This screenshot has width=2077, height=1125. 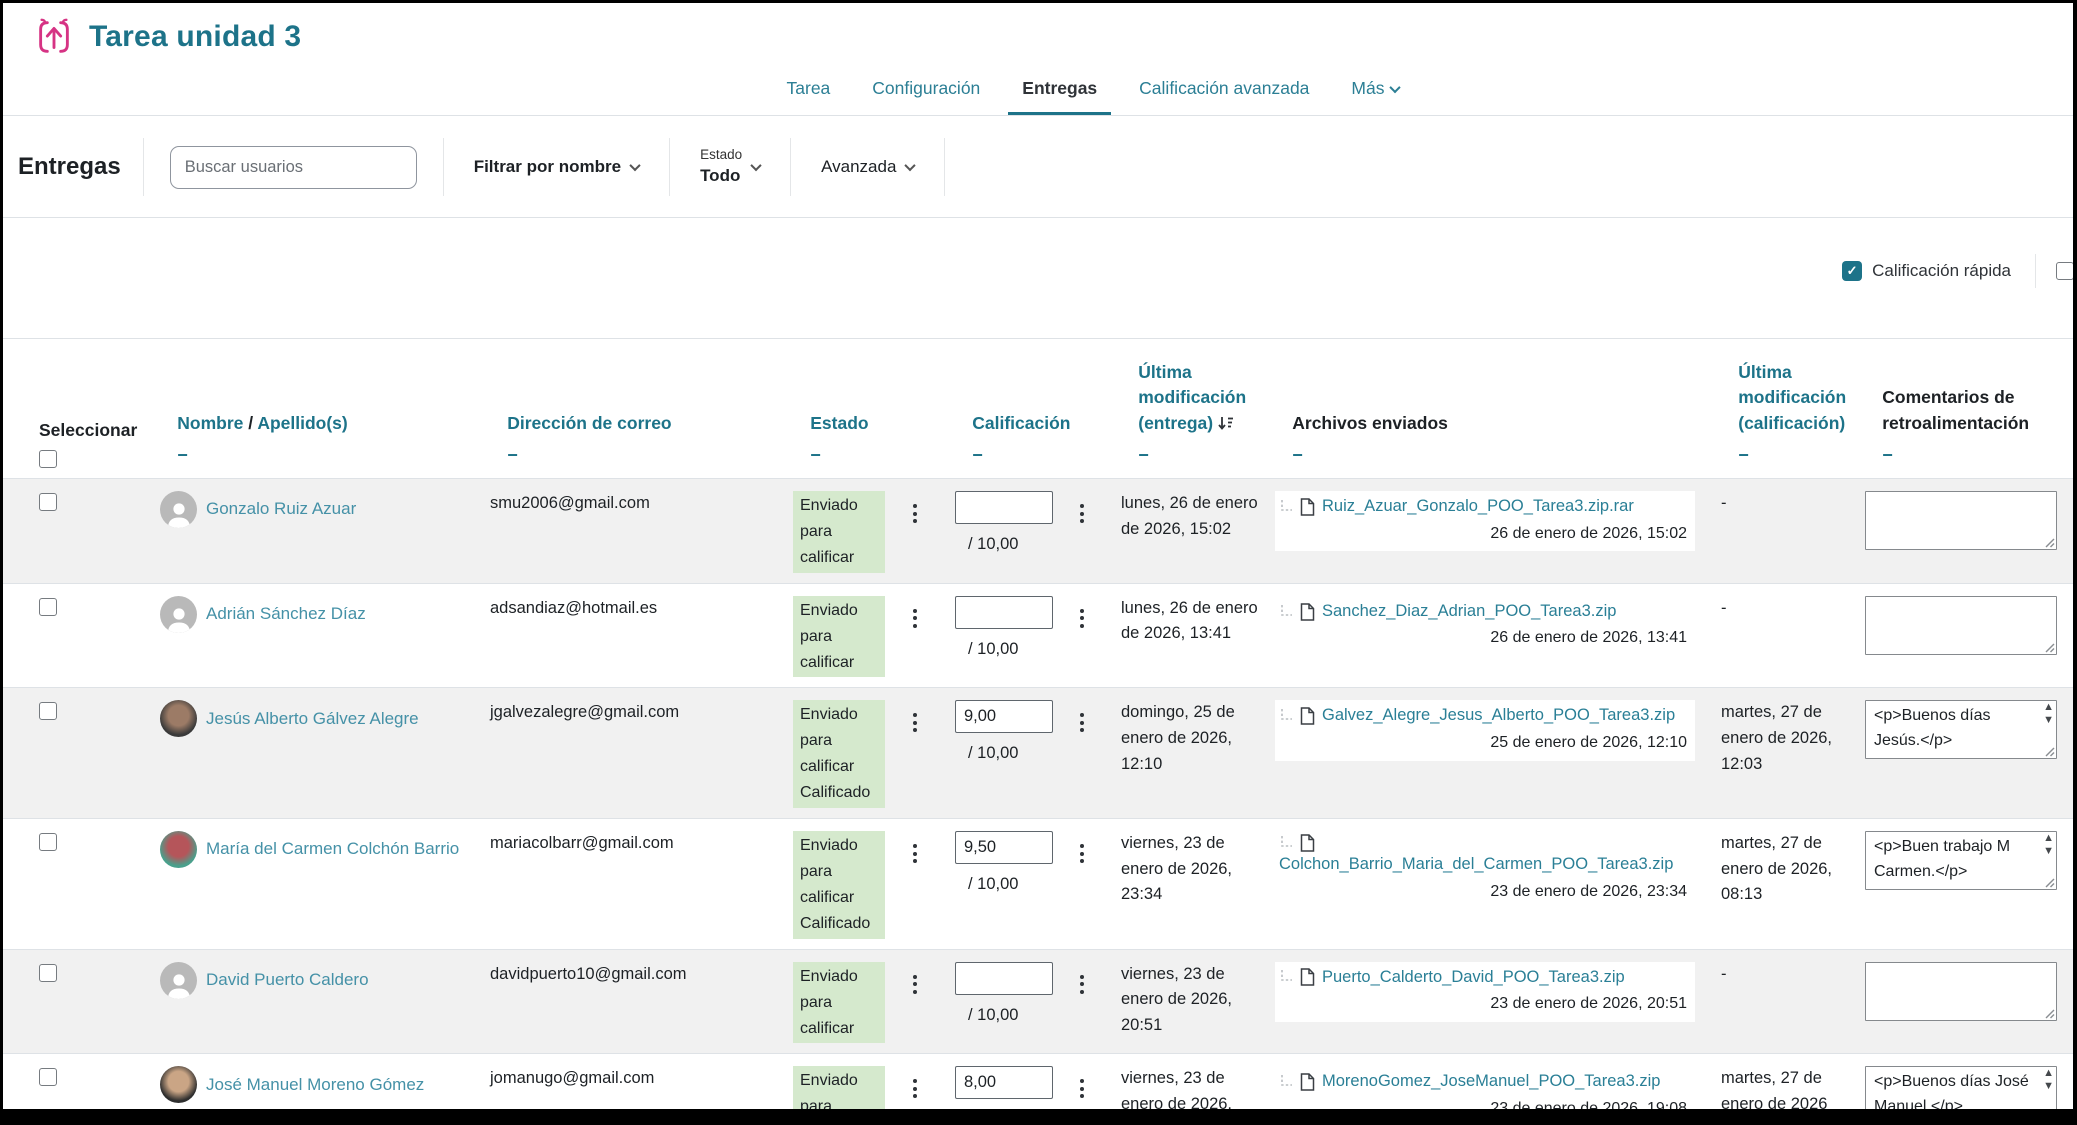 I want to click on student-name-link: Gonzalo Ruiz Azuar, so click(x=281, y=509).